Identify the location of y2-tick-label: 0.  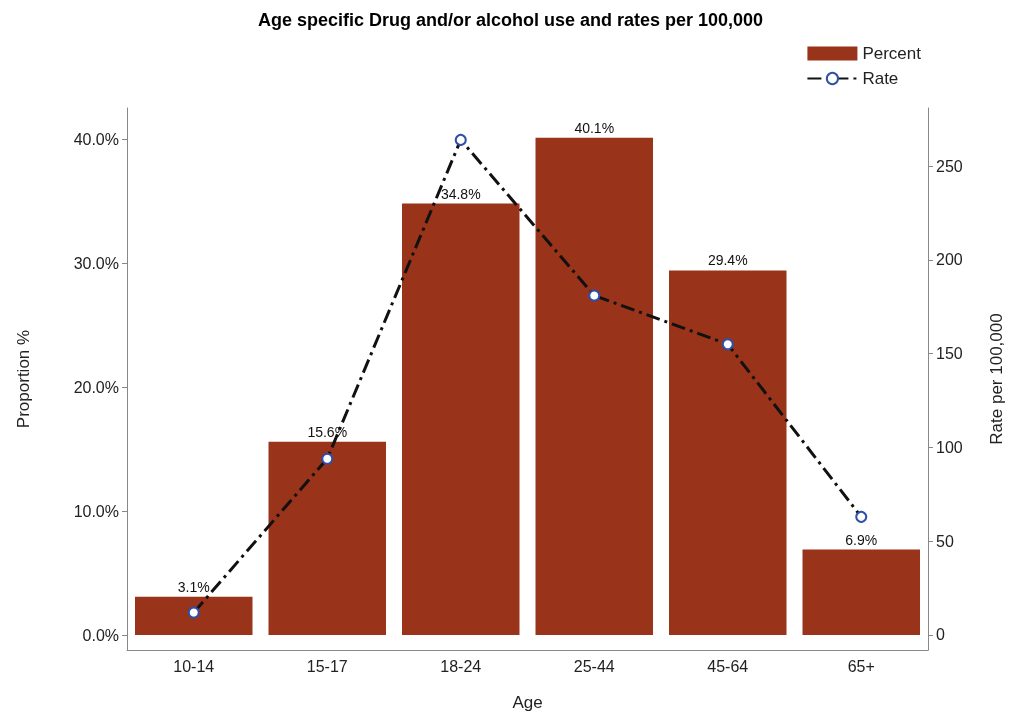
(940, 635).